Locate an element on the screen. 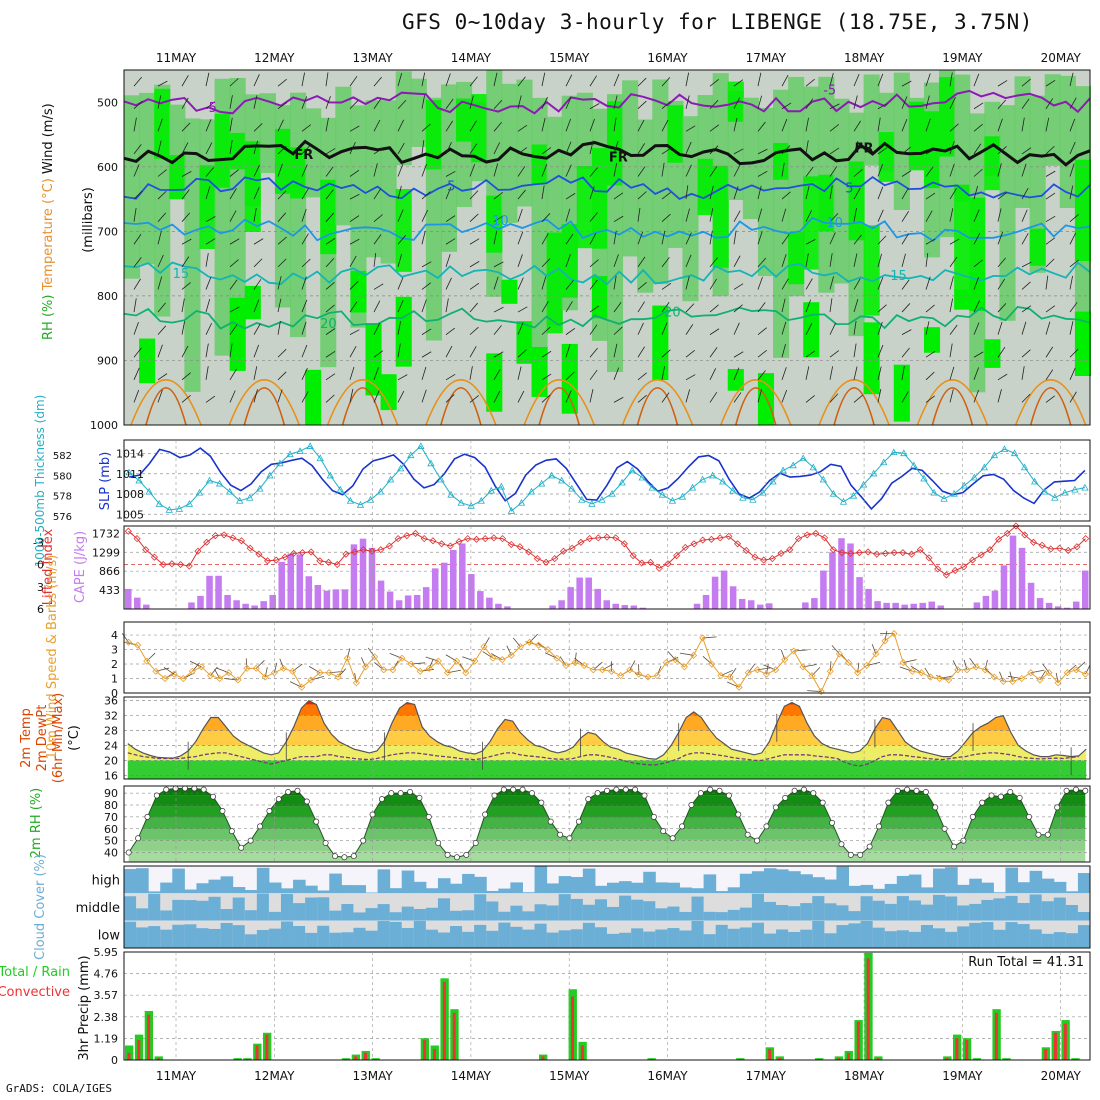 Image resolution: width=1100 pixels, height=1100 pixels. contour-label: 20 is located at coordinates (328, 324).